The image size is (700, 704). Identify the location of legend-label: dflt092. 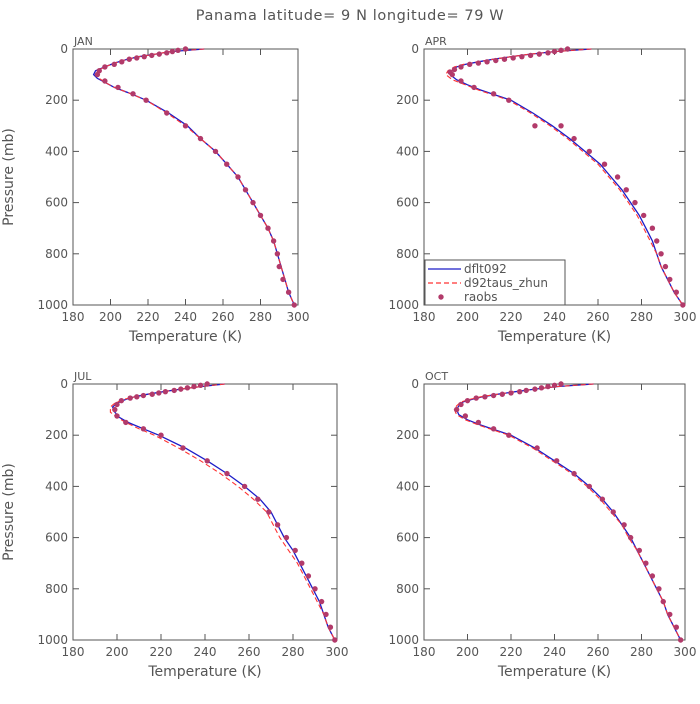
(485, 269).